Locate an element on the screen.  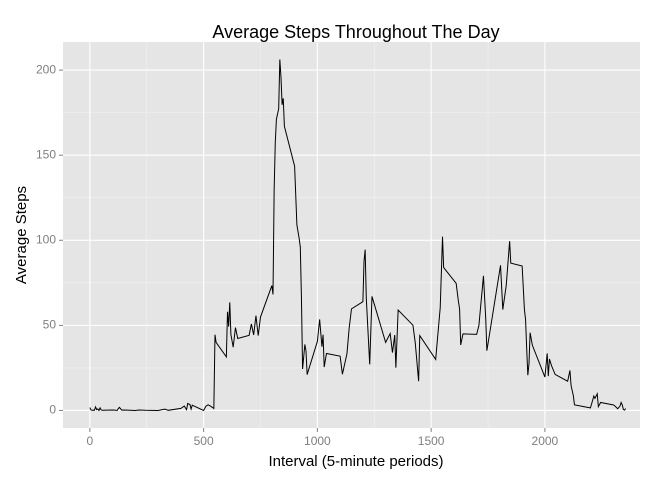
y-tick-label: 50 is located at coordinates (50, 325).